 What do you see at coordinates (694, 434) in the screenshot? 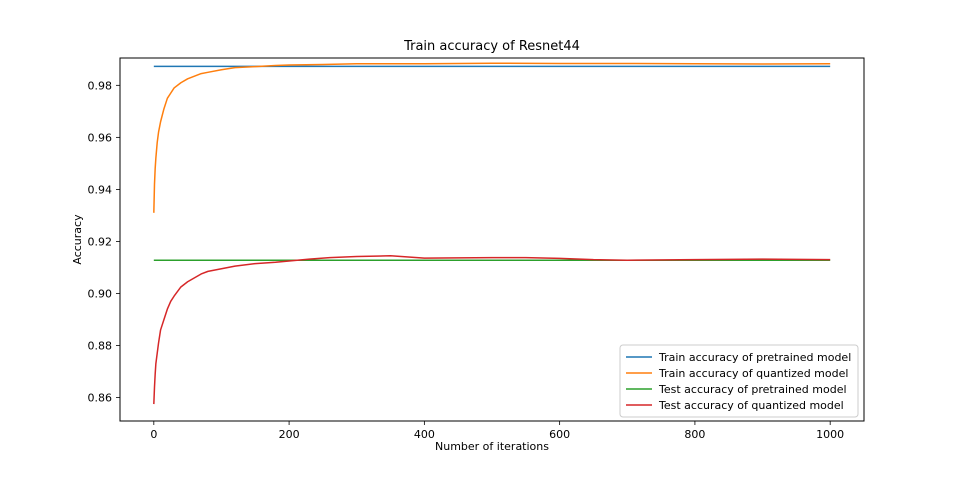
I see `x-tick-label: 800` at bounding box center [694, 434].